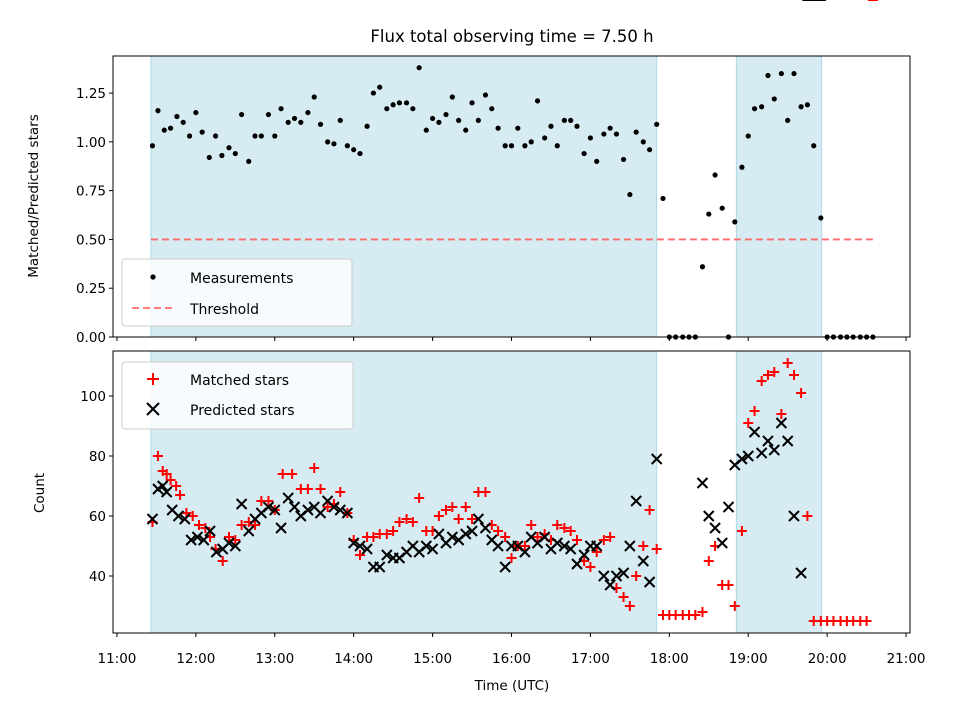  Describe the element at coordinates (96, 487) in the screenshot. I see `bottom-y-axis: 40 60 80 100` at that location.